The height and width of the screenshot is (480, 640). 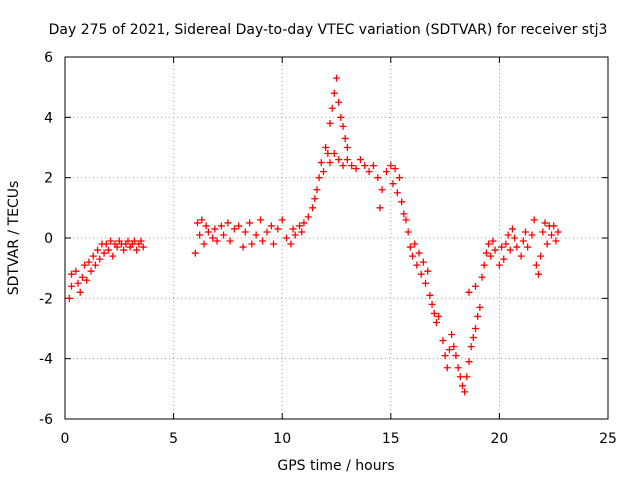 I want to click on y-tick-label: 6, so click(x=48, y=58).